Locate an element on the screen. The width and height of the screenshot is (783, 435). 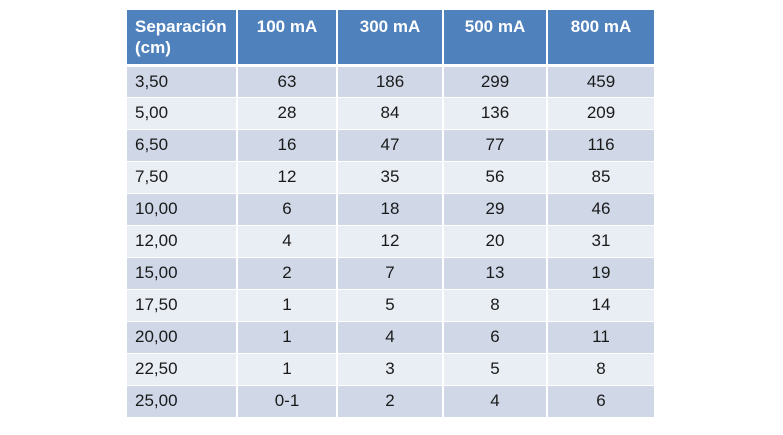
table-row: 5,00 28 84 136 209 is located at coordinates (390, 113).